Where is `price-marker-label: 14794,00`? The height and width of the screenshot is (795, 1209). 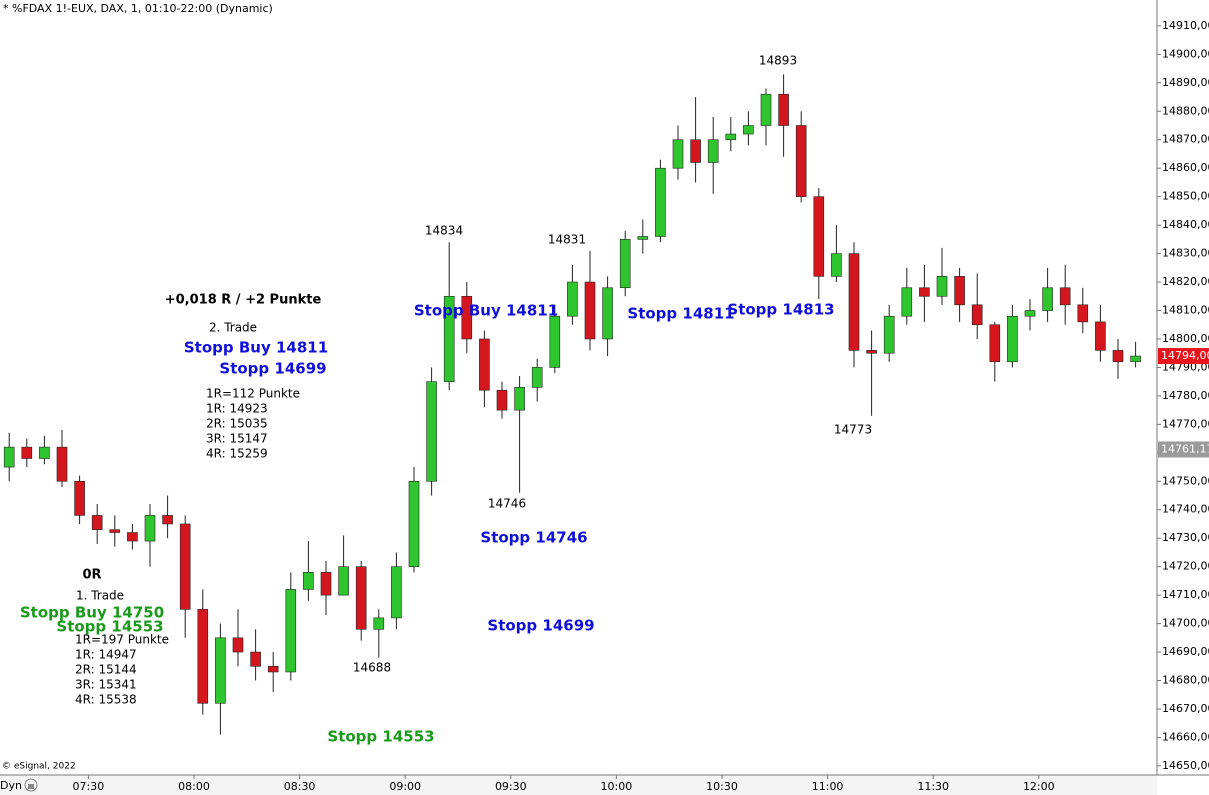
price-marker-label: 14794,00 is located at coordinates (1185, 355).